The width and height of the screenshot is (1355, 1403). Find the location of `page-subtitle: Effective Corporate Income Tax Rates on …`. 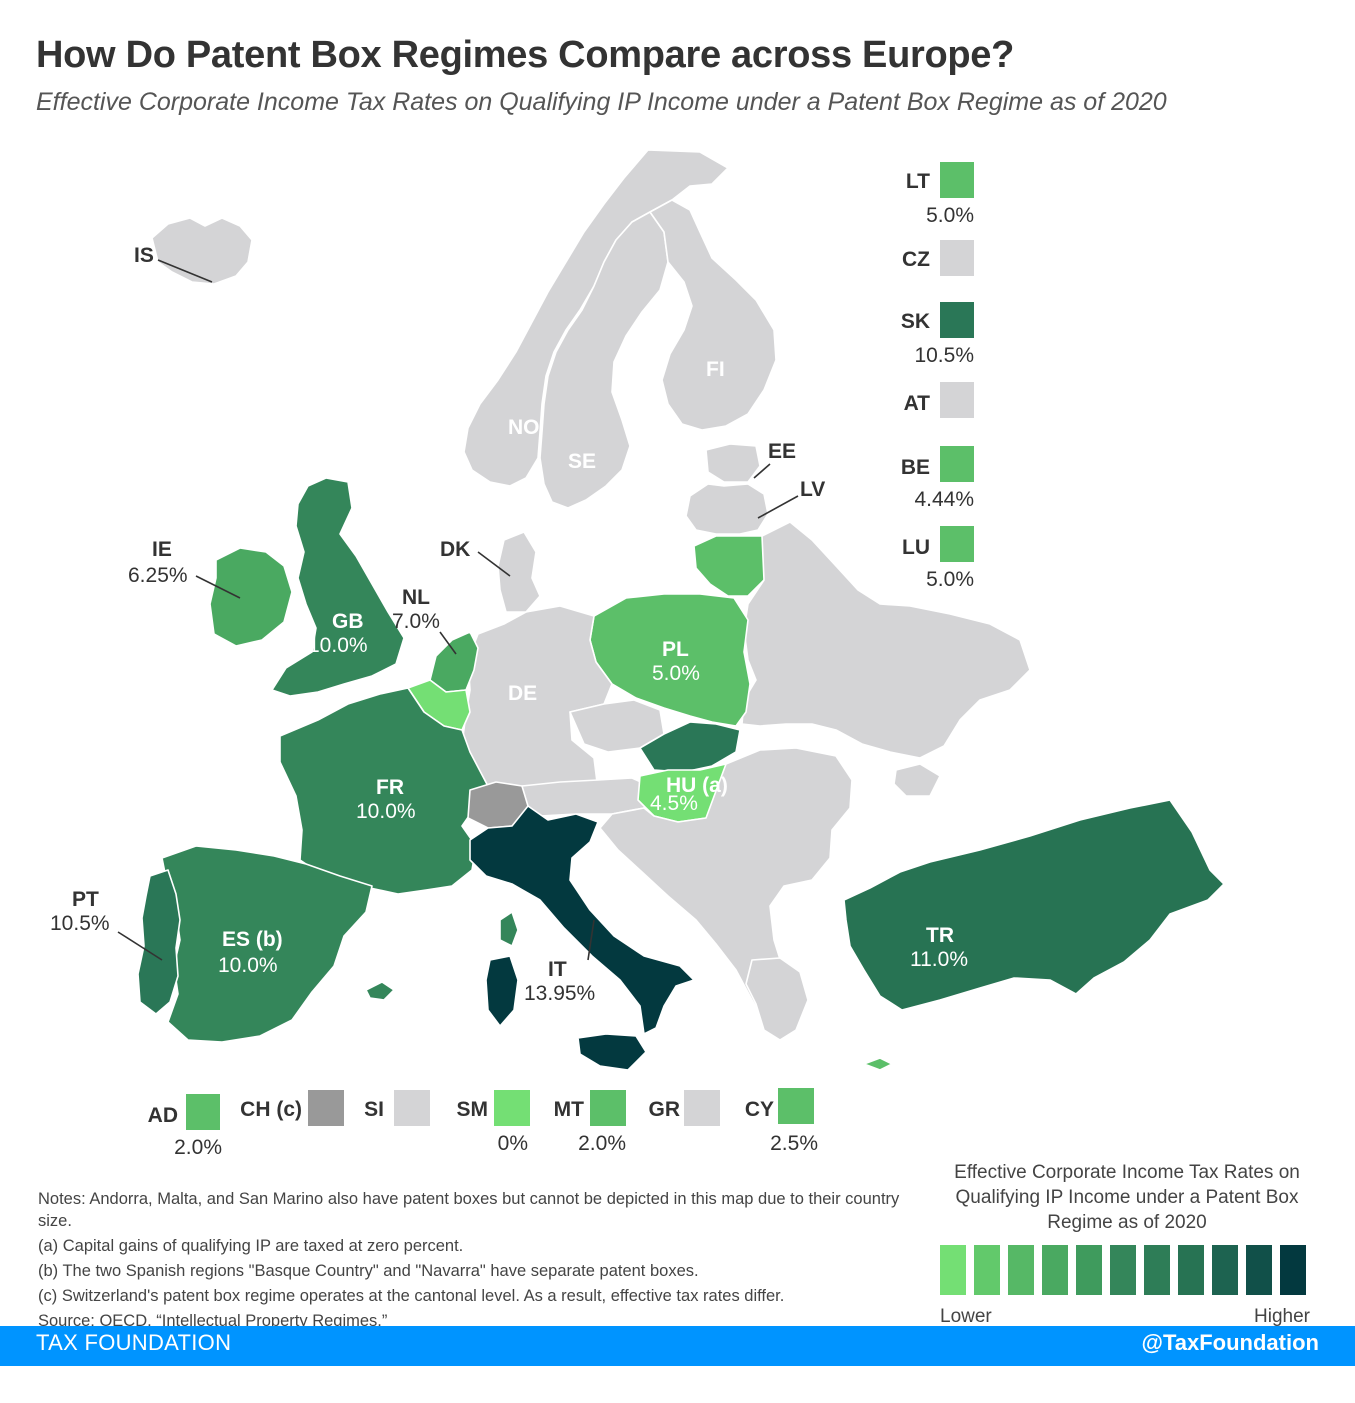

page-subtitle: Effective Corporate Income Tax Rates on … is located at coordinates (601, 102).